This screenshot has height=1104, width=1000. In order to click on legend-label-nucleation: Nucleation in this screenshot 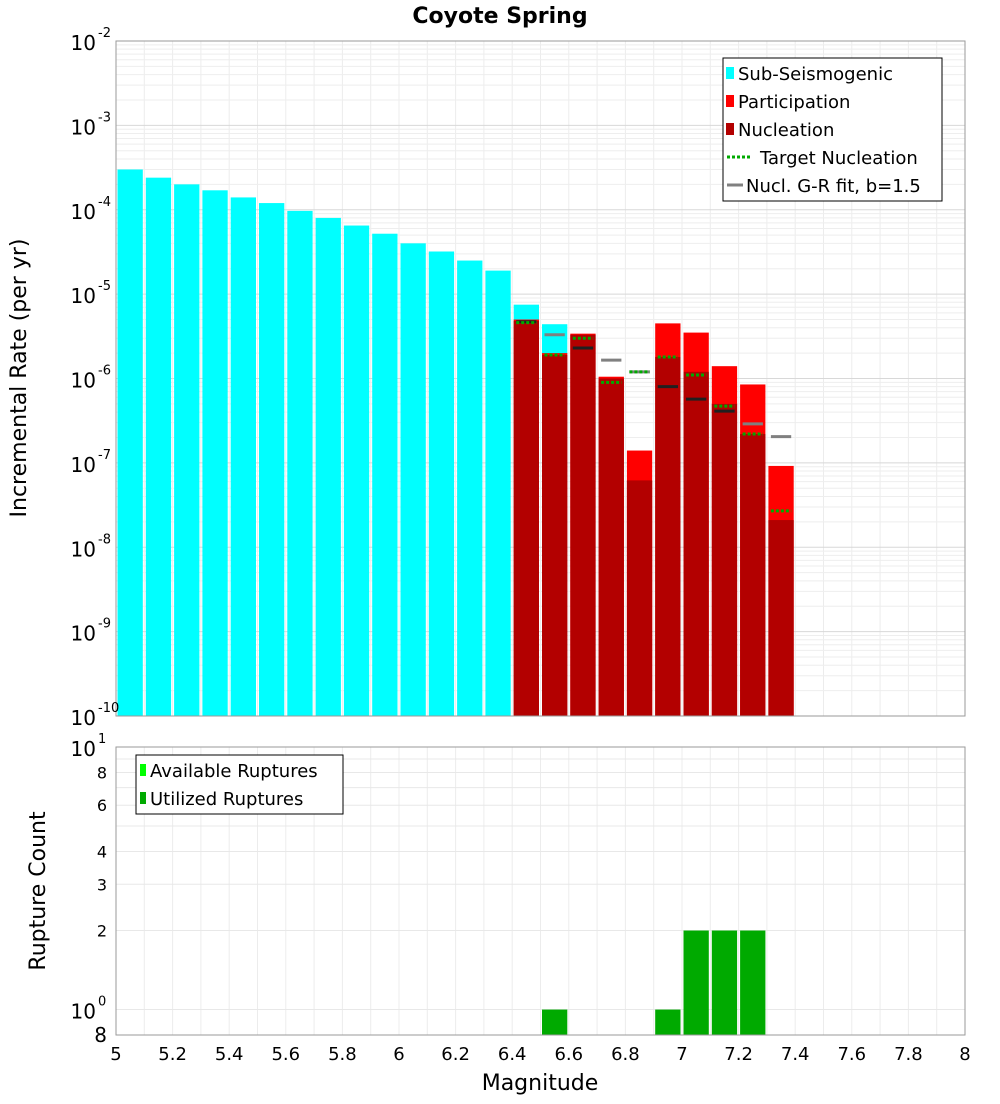, I will do `click(786, 130)`.